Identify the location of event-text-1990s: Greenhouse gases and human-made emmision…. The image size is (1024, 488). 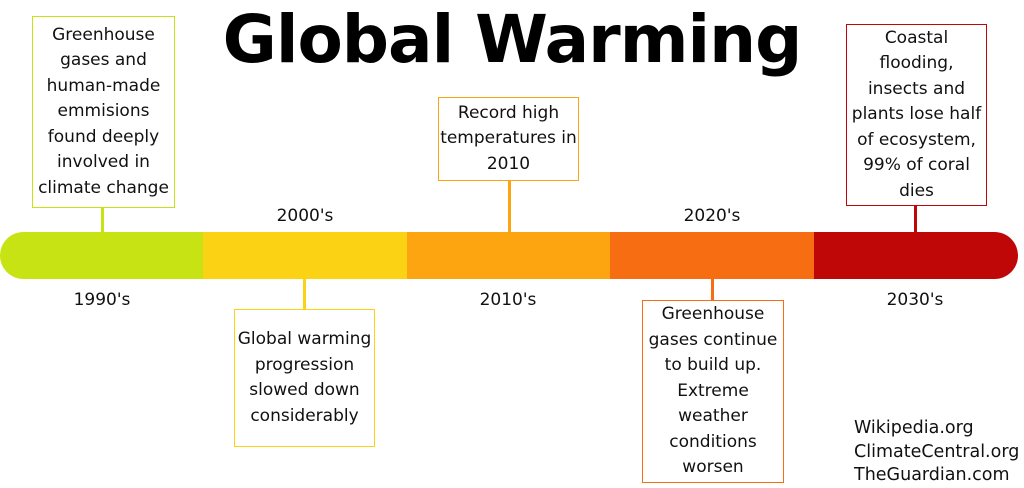
(103, 111).